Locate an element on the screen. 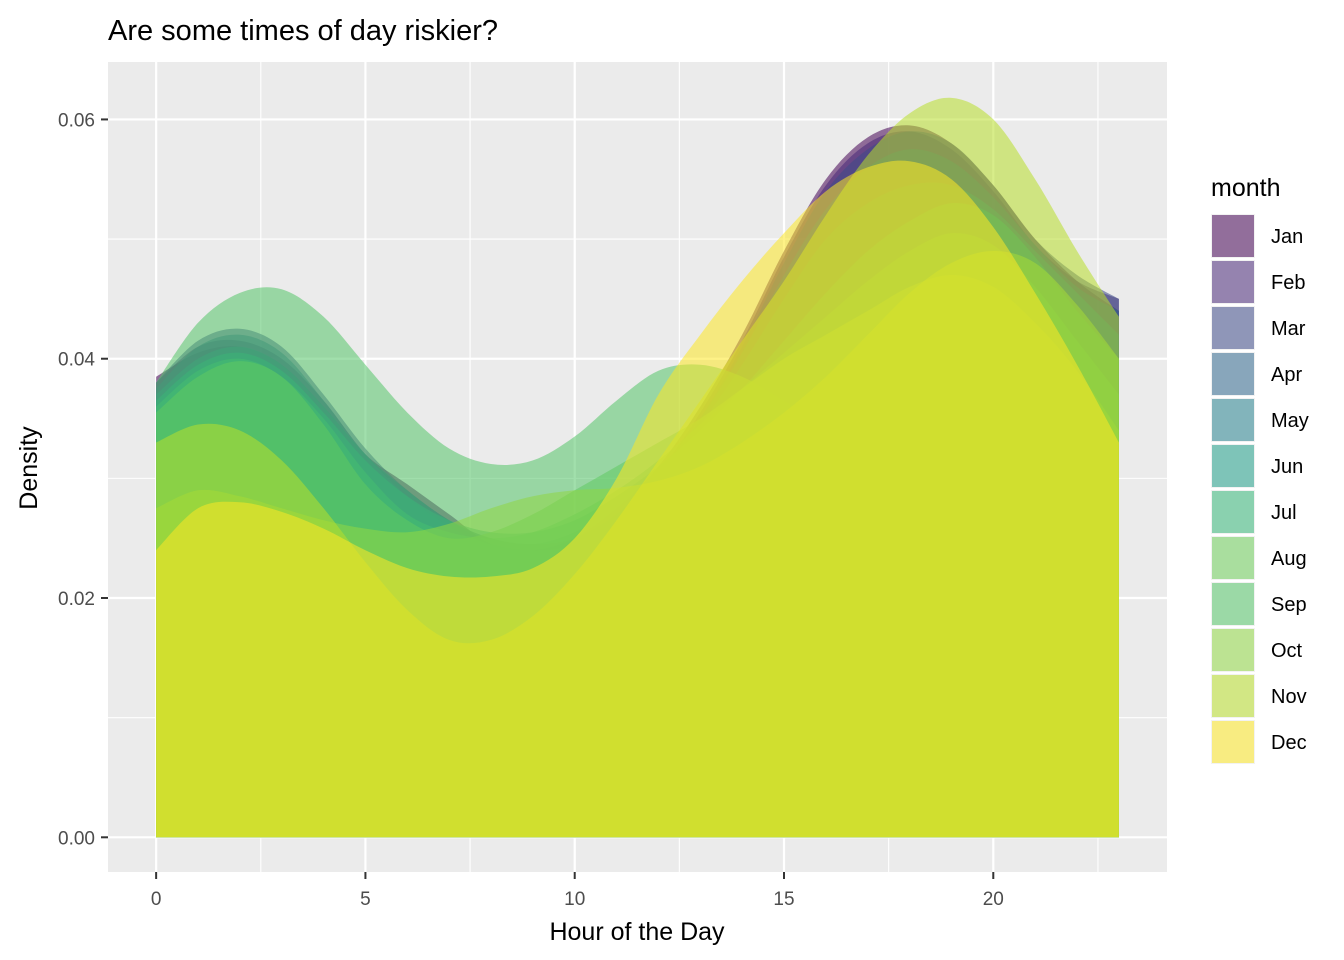 The height and width of the screenshot is (960, 1344). y-tick-label: 0.00 is located at coordinates (76, 838).